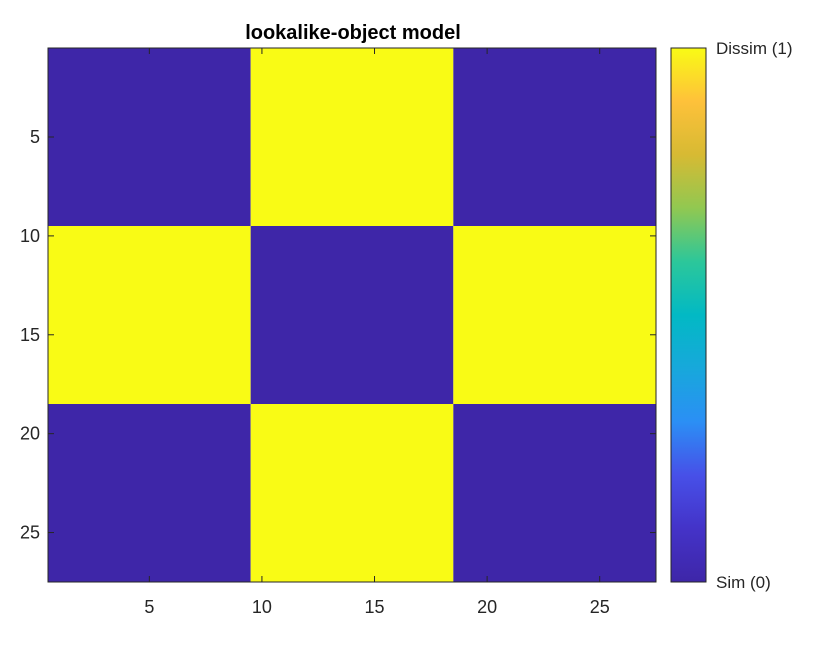  Describe the element at coordinates (375, 607) in the screenshot. I see `x-tick-label: 15` at that location.